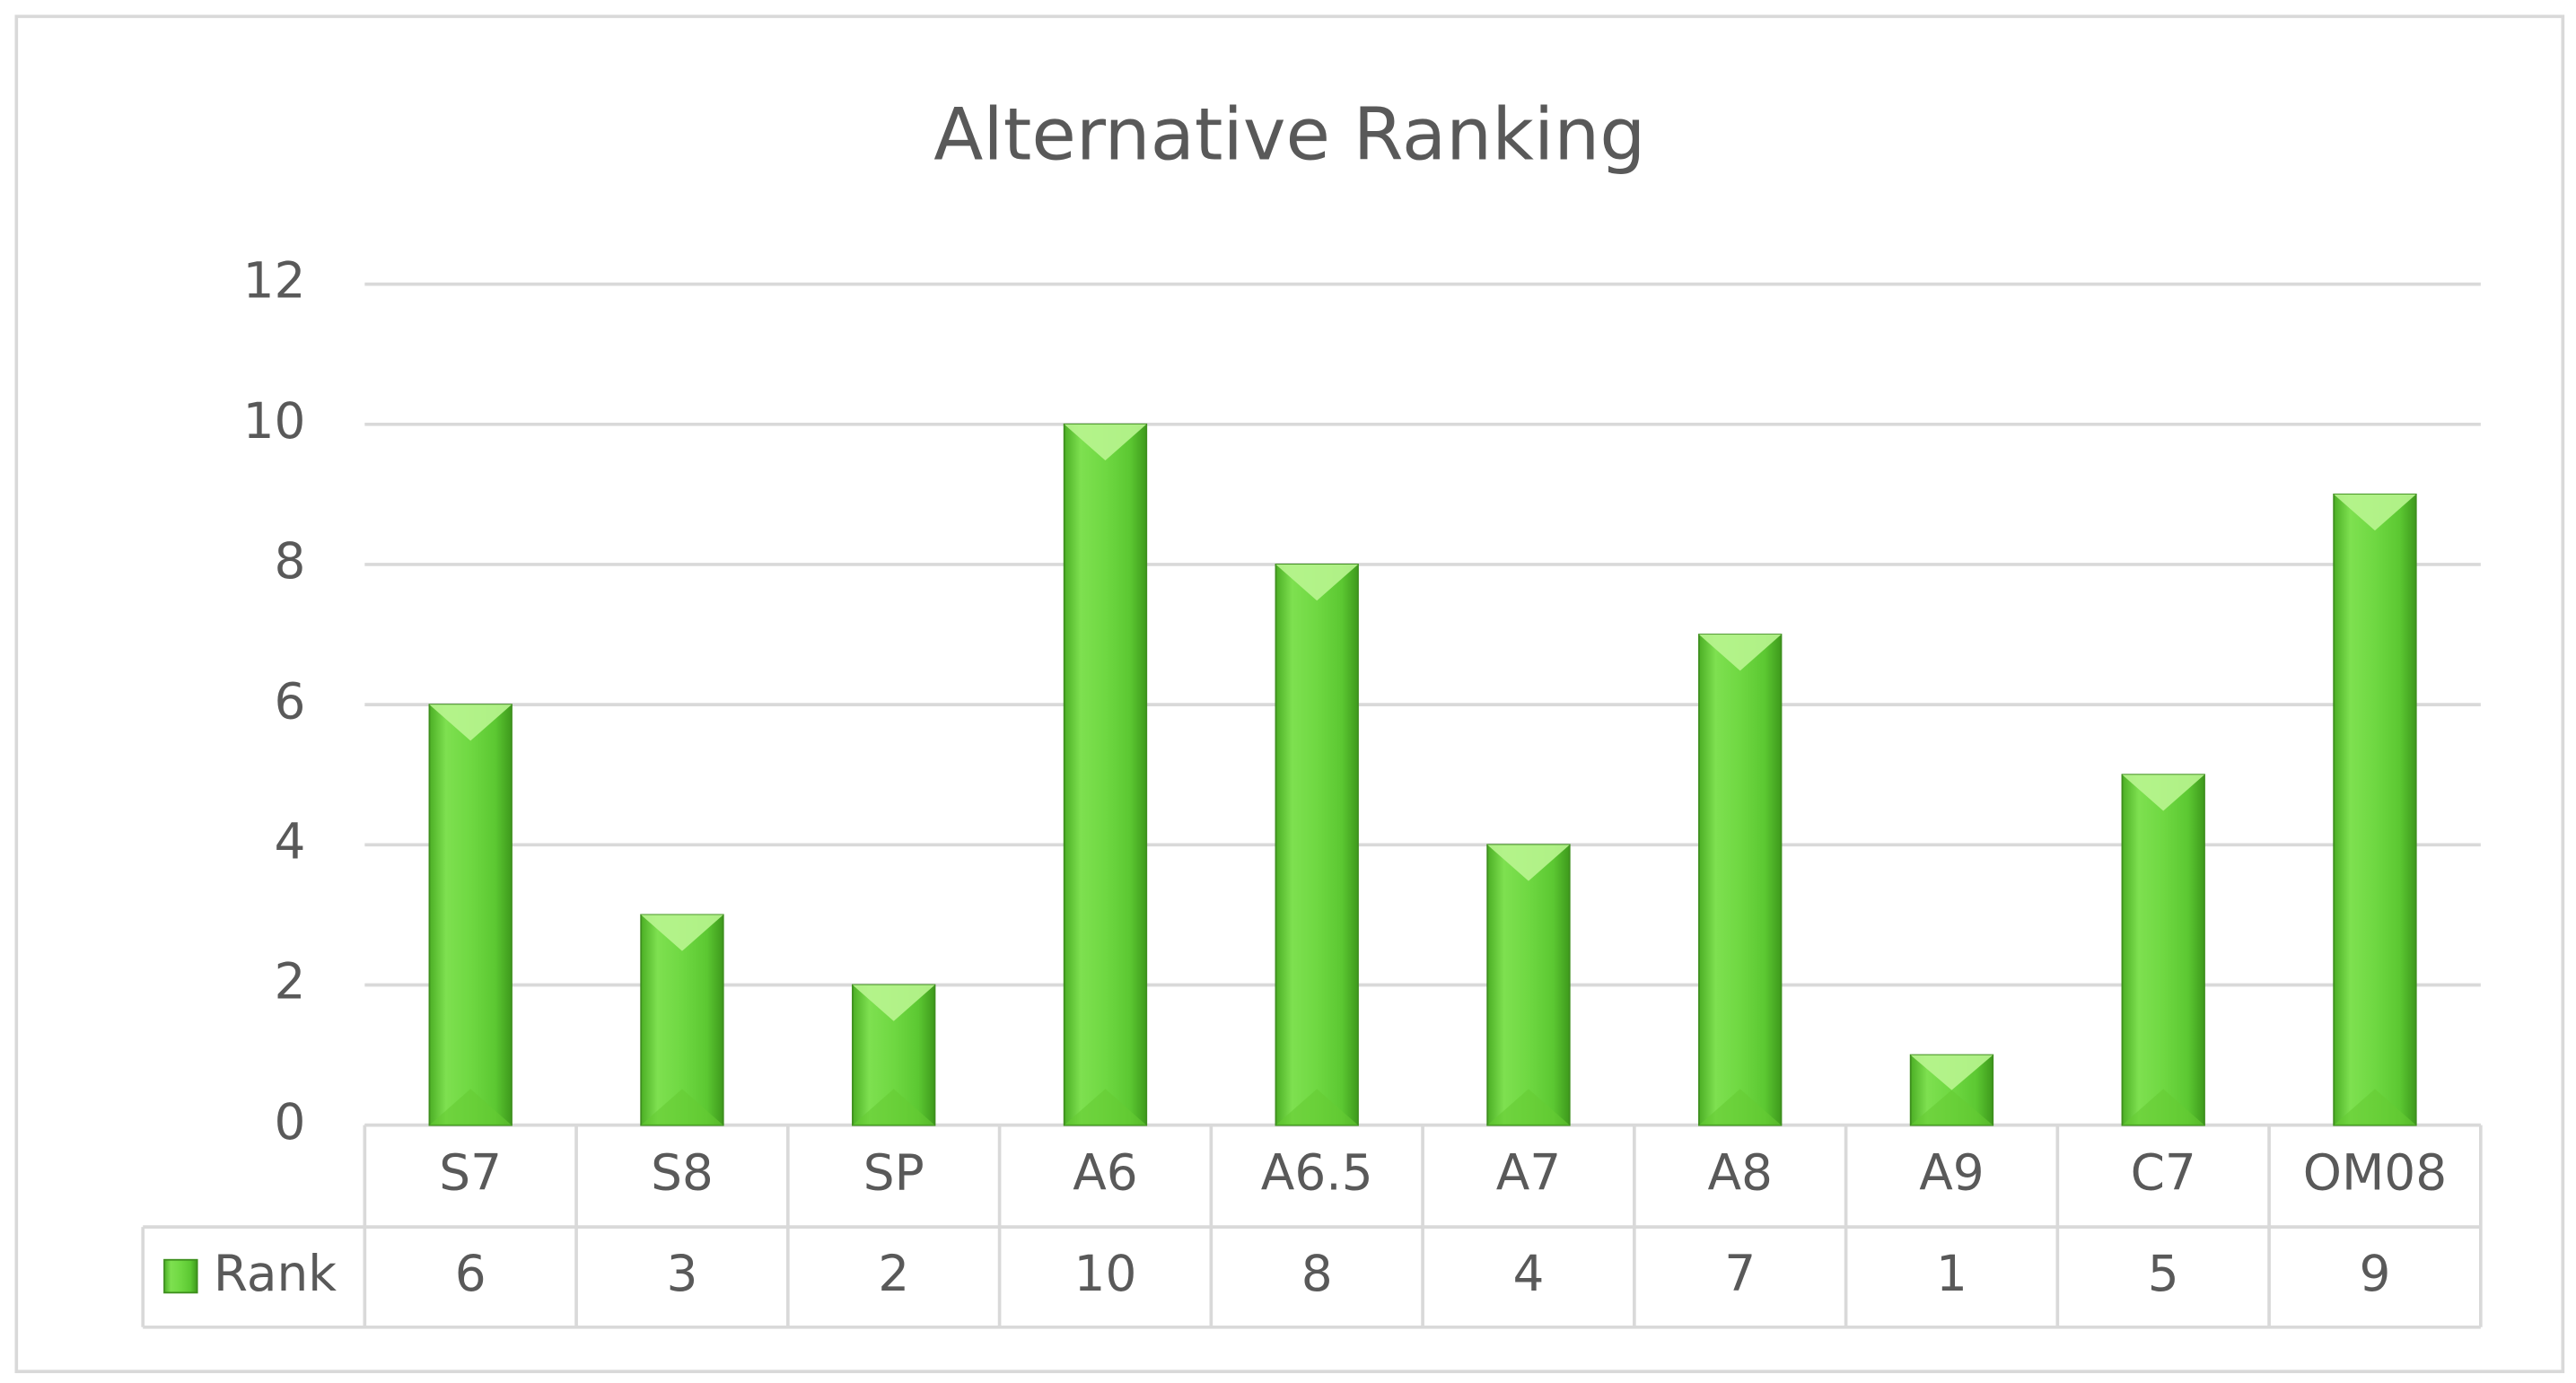 The width and height of the screenshot is (2576, 1383). I want to click on x-tick-label: C7, so click(2163, 1173).